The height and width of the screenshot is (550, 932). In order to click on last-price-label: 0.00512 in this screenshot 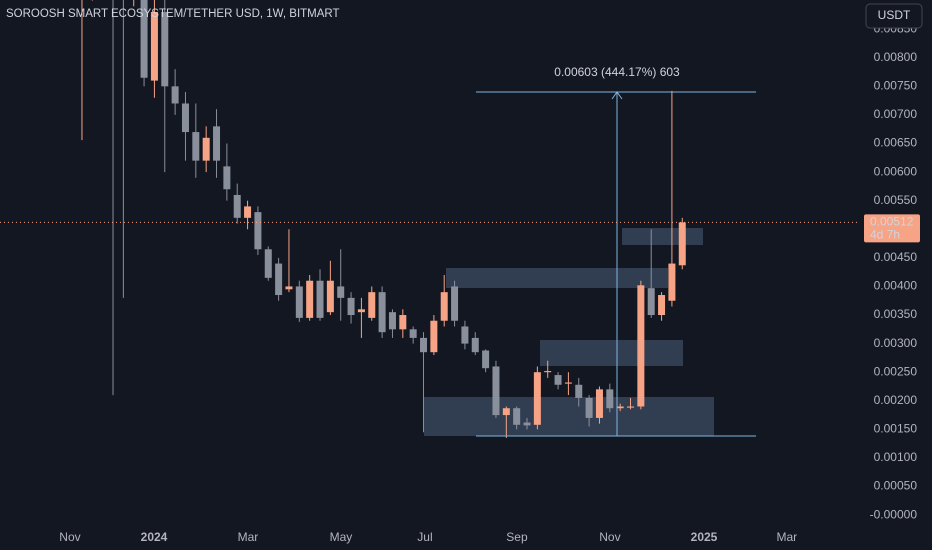, I will do `click(892, 222)`.